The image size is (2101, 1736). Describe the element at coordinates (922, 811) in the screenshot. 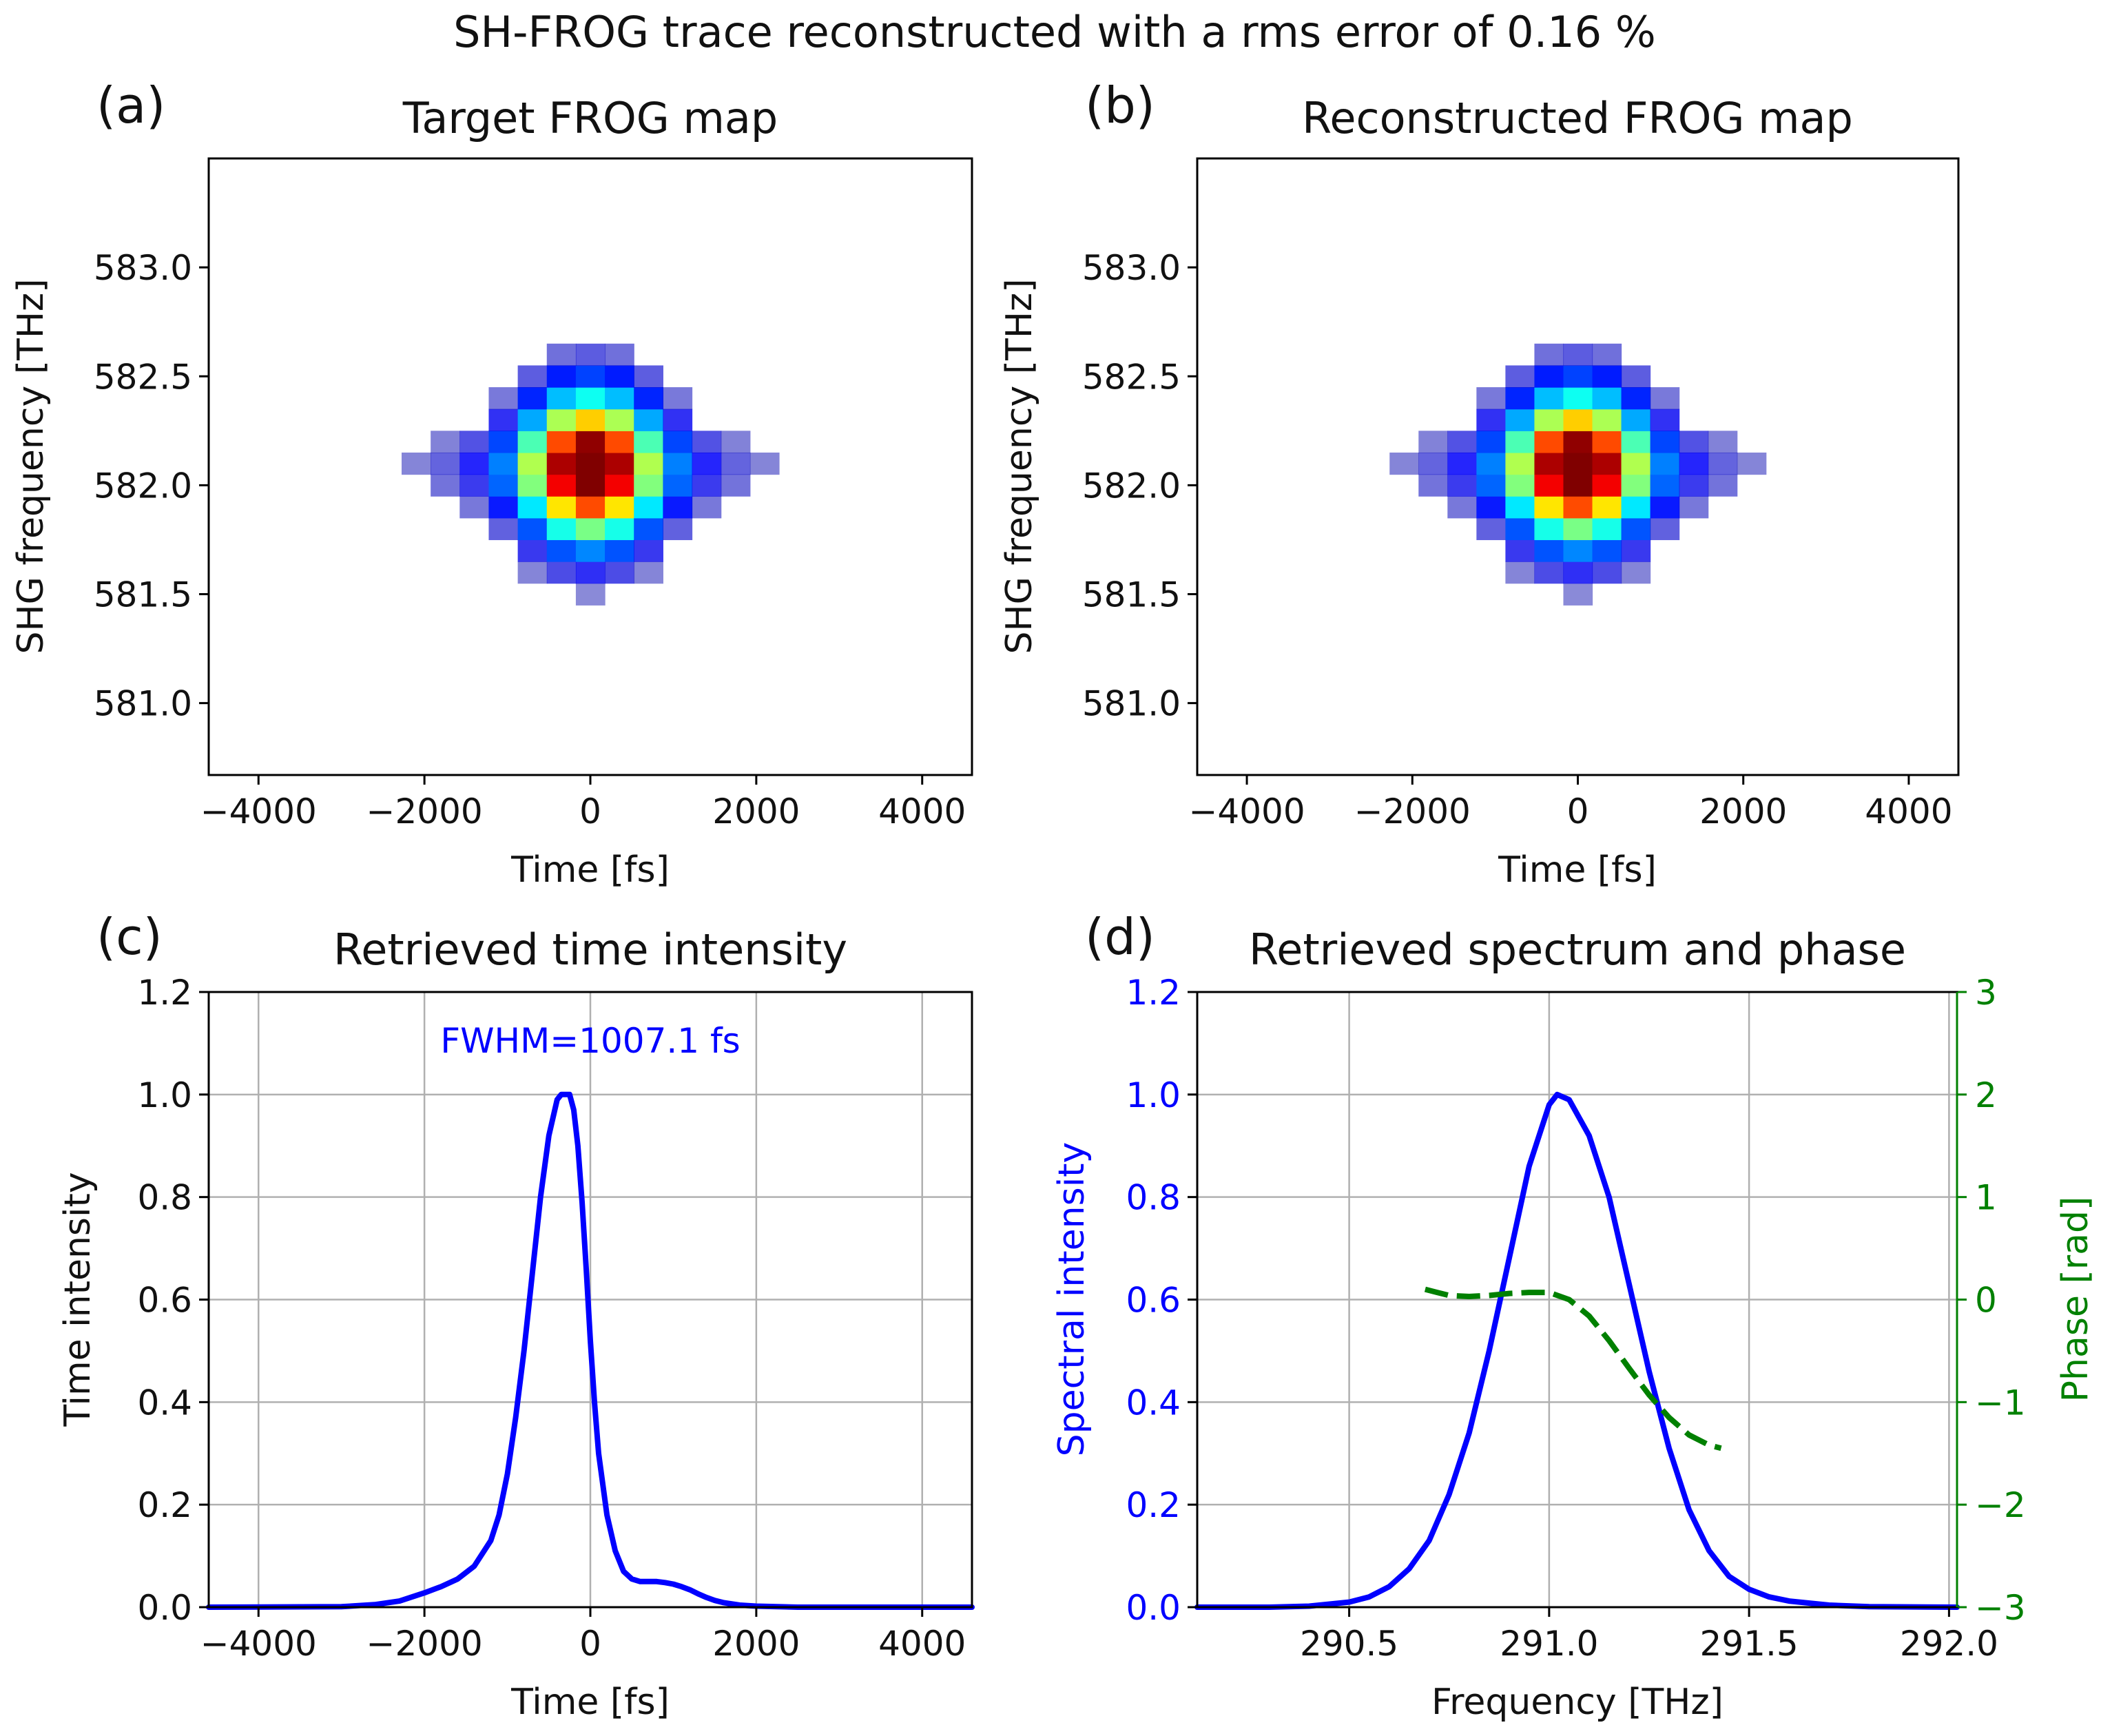

I see `panel-a-x-tick-label: 4000` at that location.